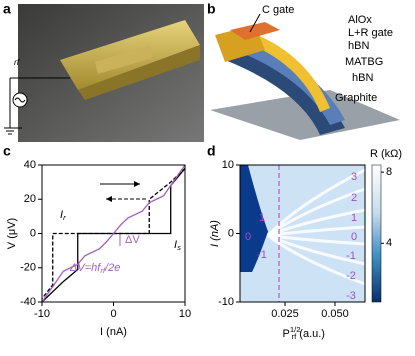 This screenshot has height=356, width=415. I want to click on annotation: ΔV, so click(132, 240).